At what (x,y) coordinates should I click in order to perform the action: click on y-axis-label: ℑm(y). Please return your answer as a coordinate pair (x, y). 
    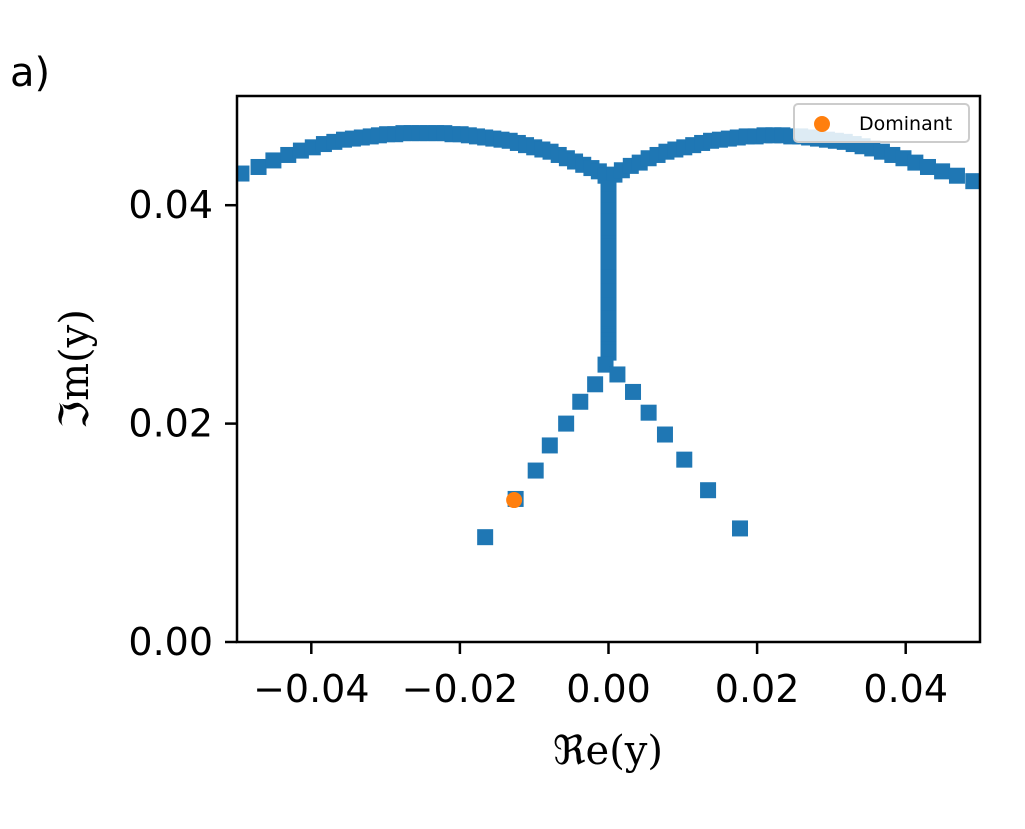
    Looking at the image, I should click on (75, 369).